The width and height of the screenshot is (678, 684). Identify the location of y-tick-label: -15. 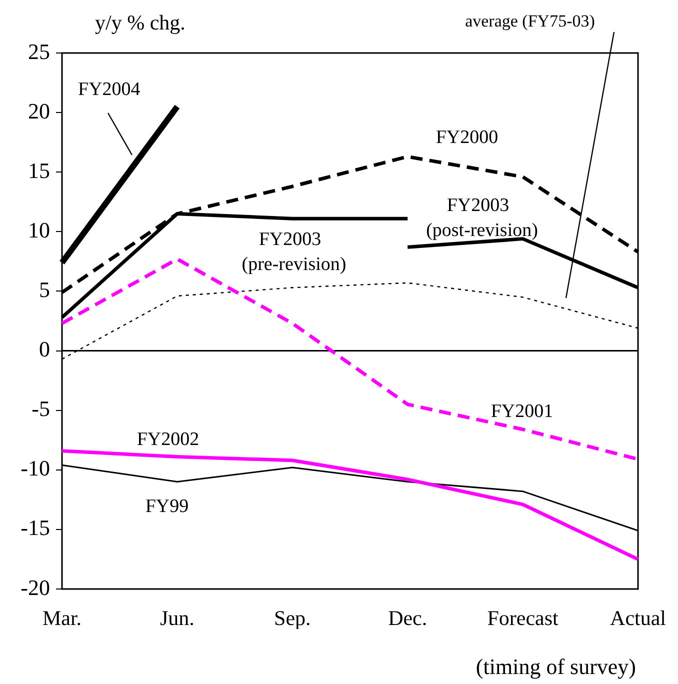
(35, 527).